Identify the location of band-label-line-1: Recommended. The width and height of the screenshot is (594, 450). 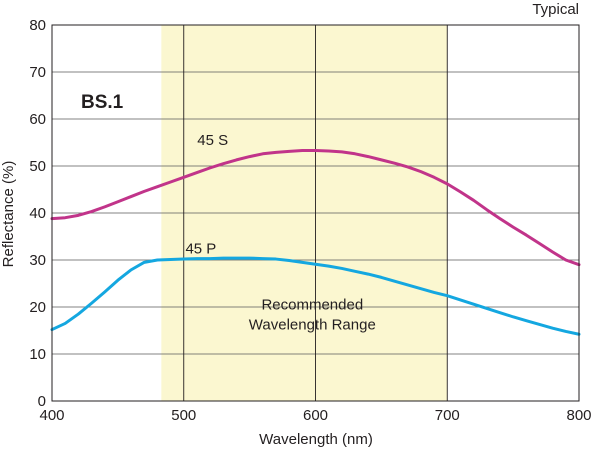
(312, 304).